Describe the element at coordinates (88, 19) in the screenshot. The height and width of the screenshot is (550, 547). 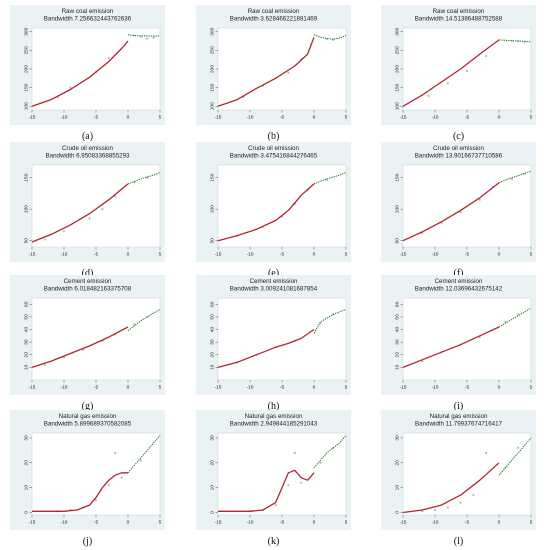
I see `chart-subtitle: Bandwidth 7.256632443762636` at that location.